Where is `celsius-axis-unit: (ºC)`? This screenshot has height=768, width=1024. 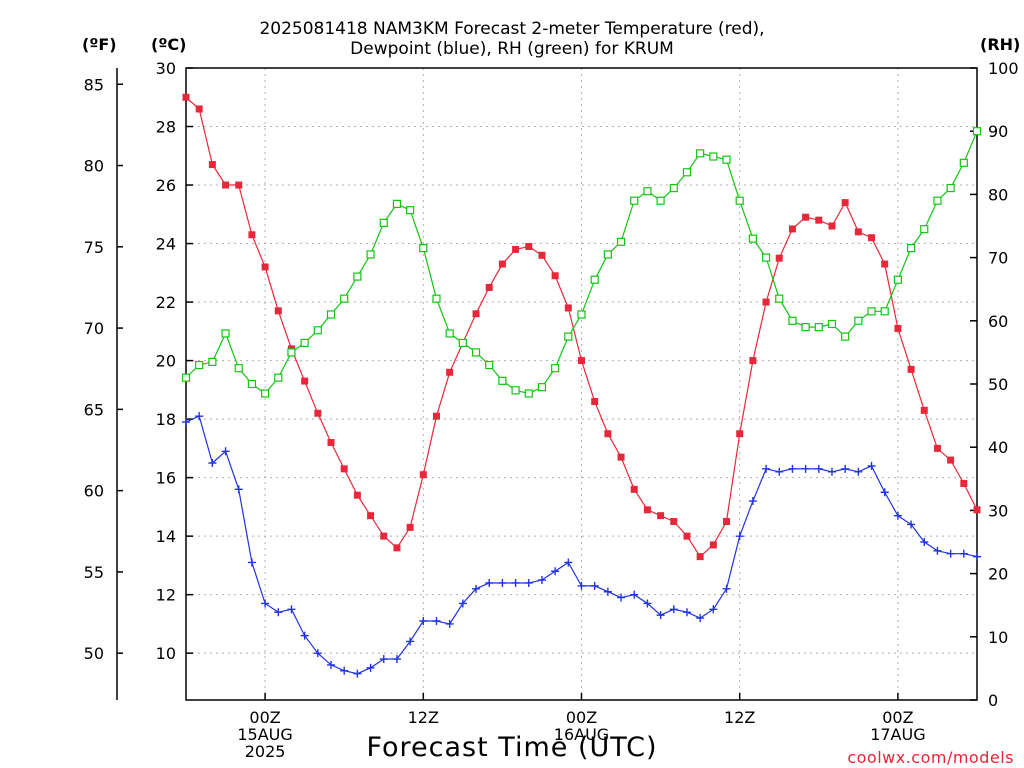
celsius-axis-unit: (ºC) is located at coordinates (169, 44).